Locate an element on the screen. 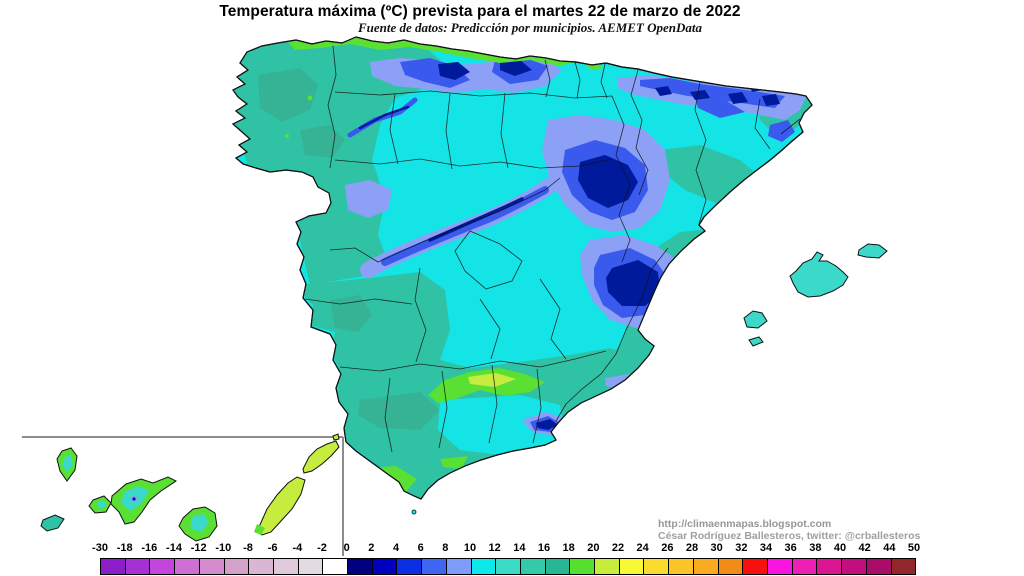 This screenshot has width=1024, height=576. legend-label: 26 is located at coordinates (667, 548).